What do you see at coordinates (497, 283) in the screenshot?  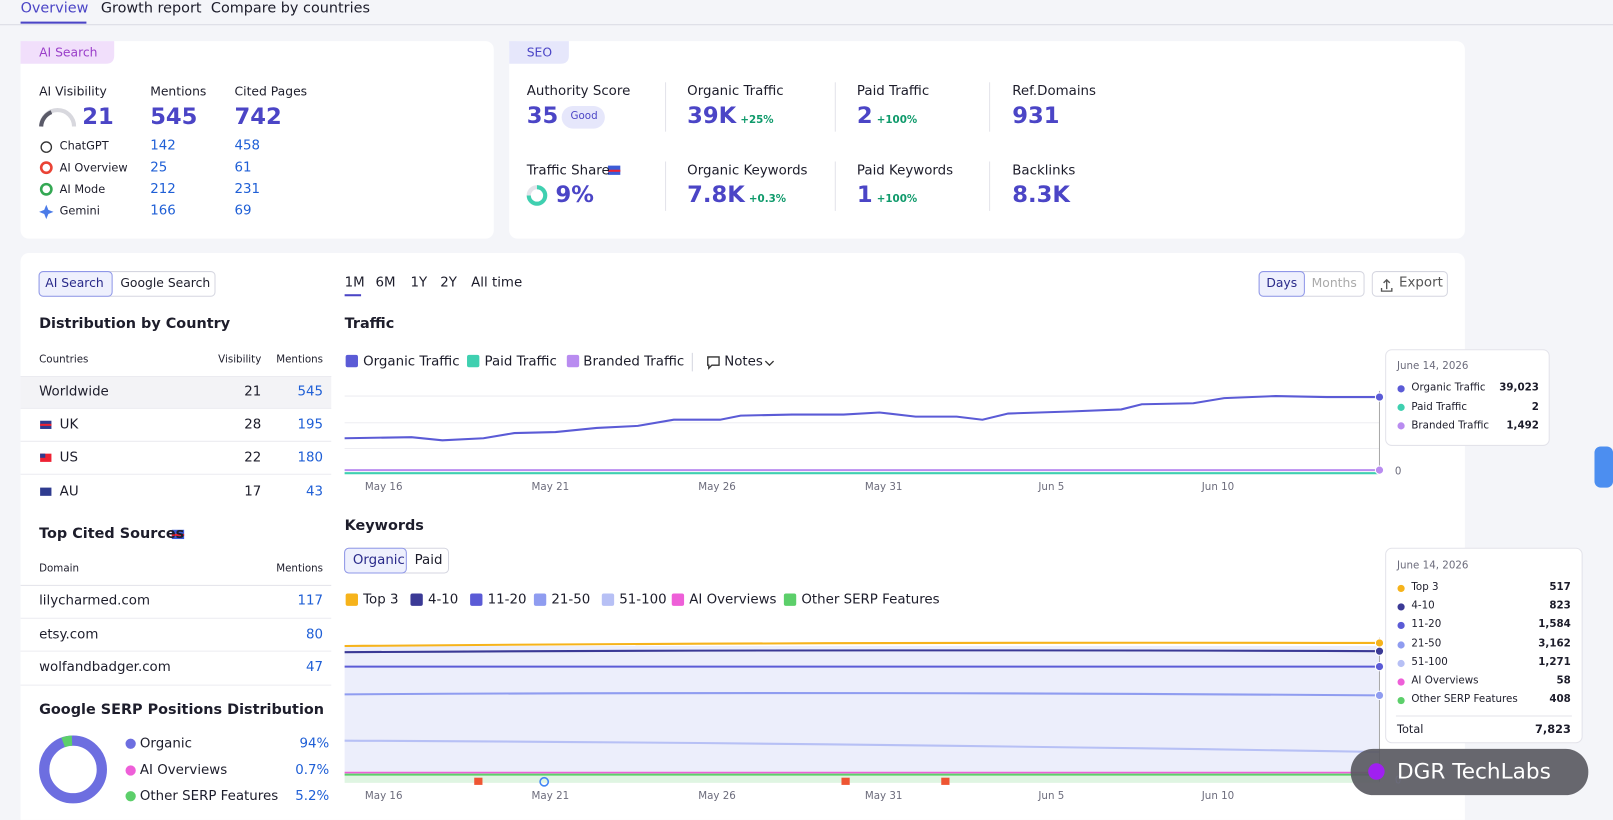 I see `period-tab: All time` at bounding box center [497, 283].